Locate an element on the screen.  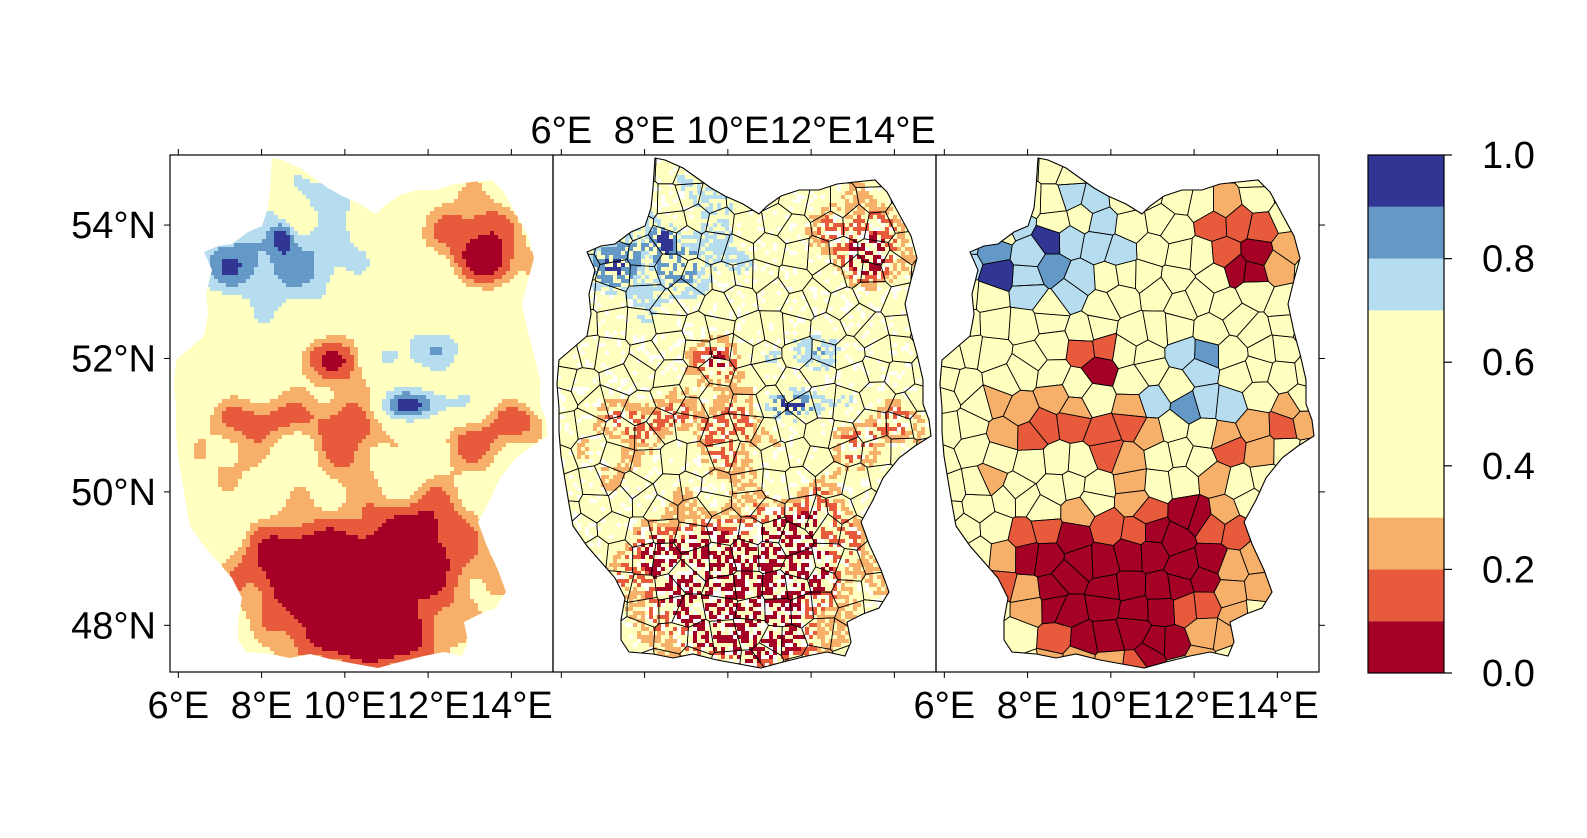
map-panel-left is located at coordinates (361, 413).